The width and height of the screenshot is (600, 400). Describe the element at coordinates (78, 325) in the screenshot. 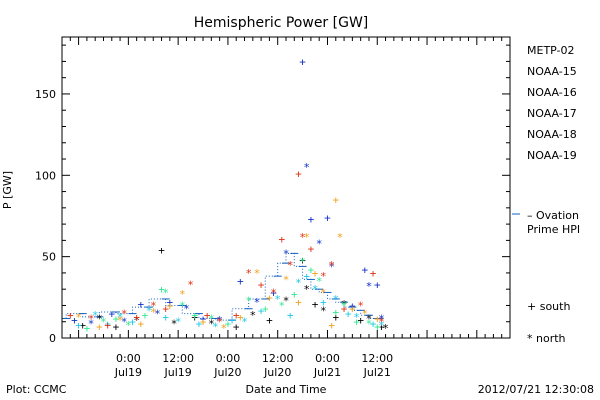

I see `marker-noaa-16-0: +` at that location.